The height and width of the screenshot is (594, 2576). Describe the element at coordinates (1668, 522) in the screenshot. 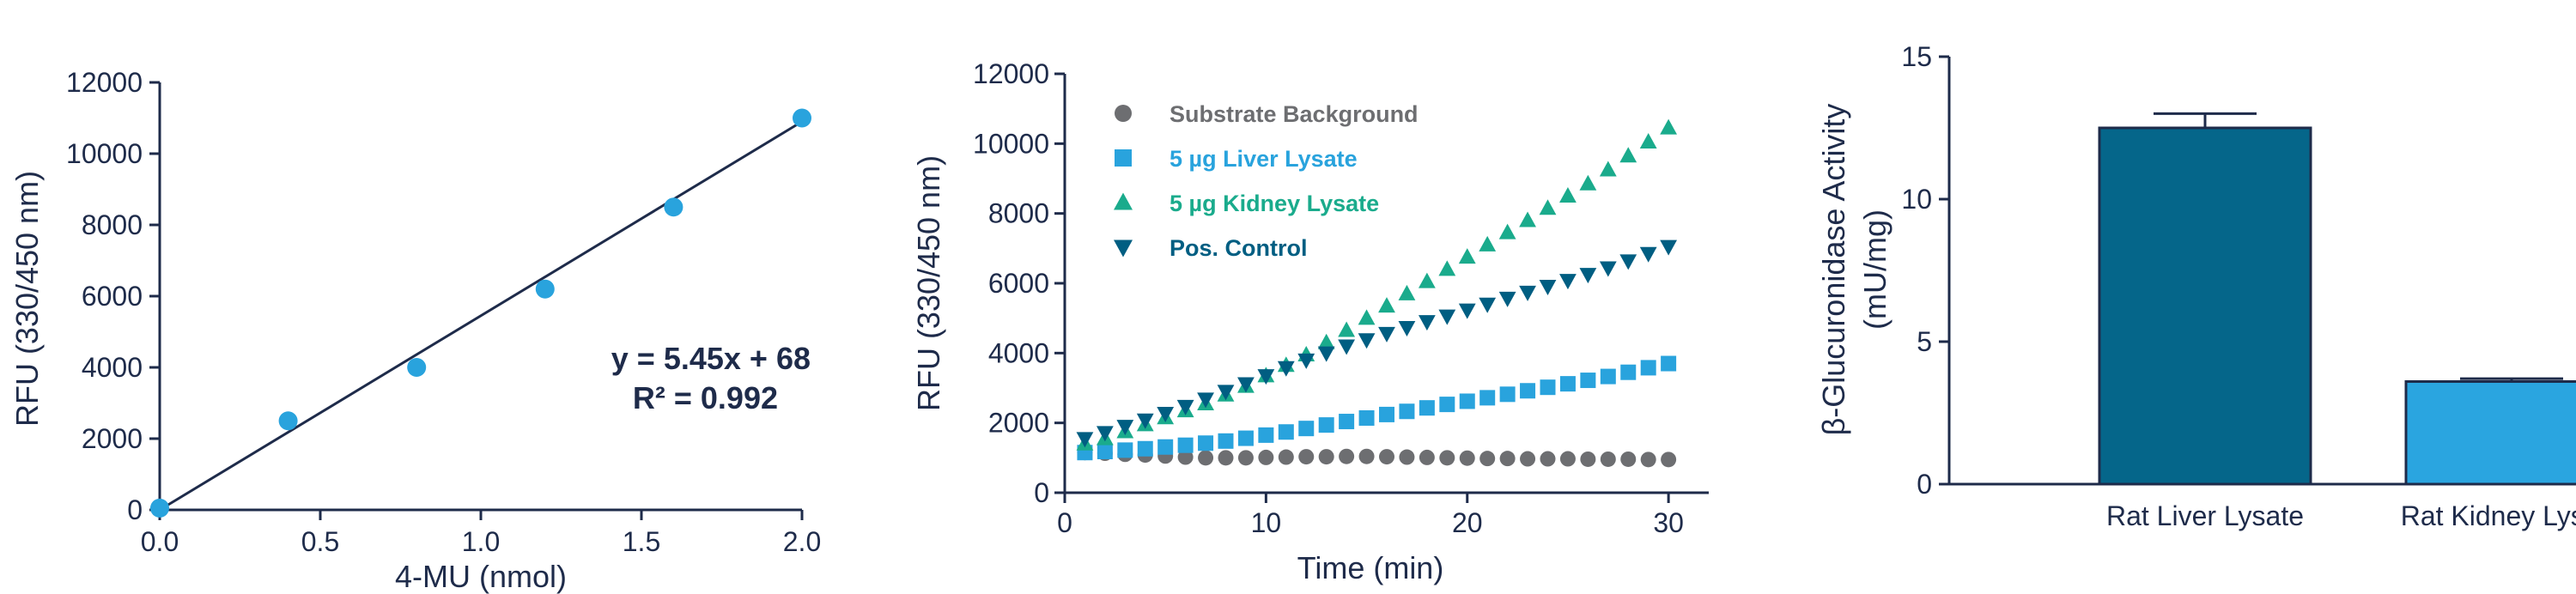

I see `x-tick-label: 30` at that location.